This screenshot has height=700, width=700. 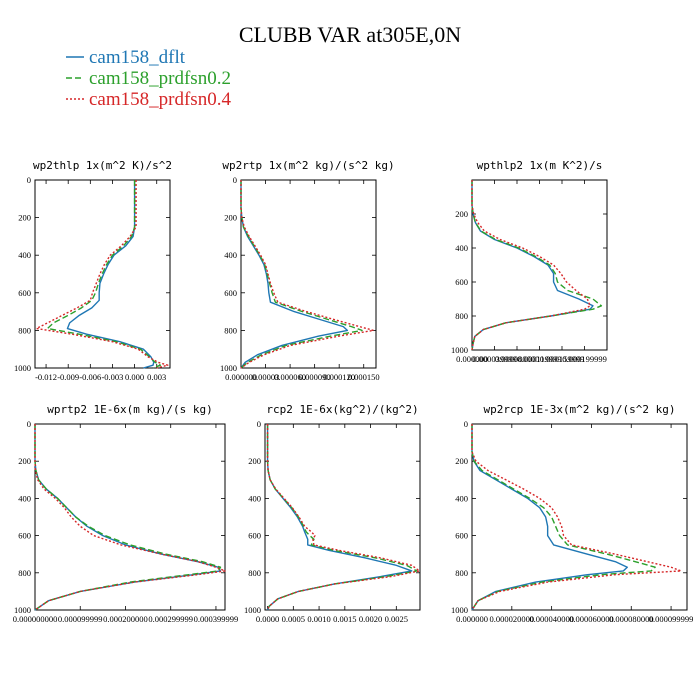 I want to click on xtick-label: 0.000199999, so click(x=584, y=359).